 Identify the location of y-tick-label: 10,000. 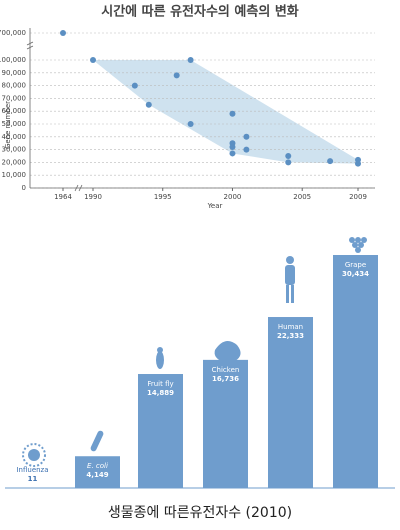
(14, 175).